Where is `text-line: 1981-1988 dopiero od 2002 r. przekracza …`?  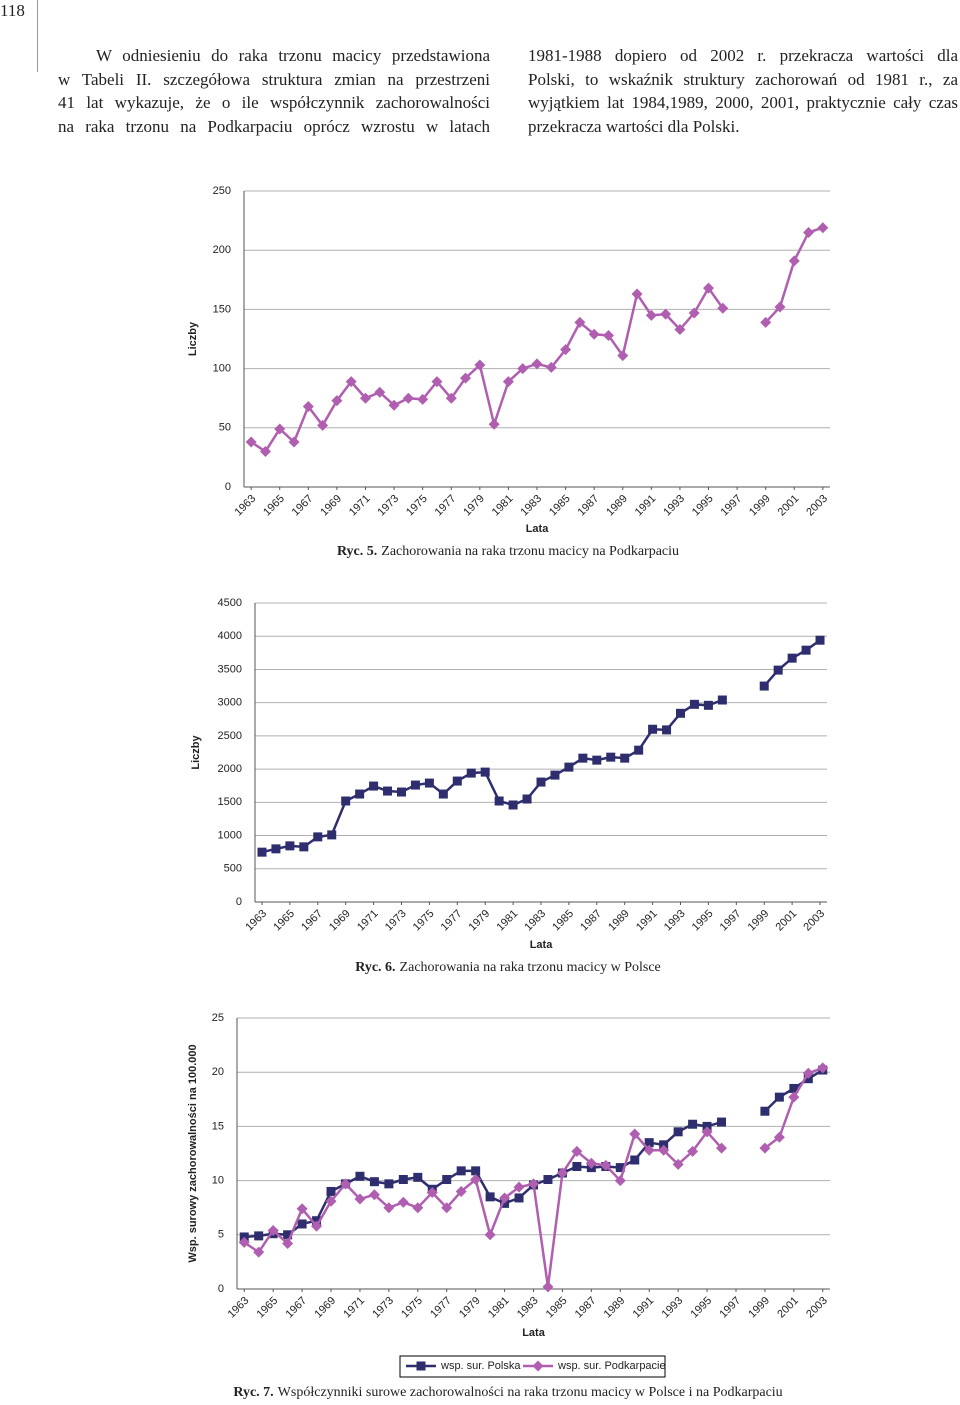 text-line: 1981-1988 dopiero od 2002 r. przekracza … is located at coordinates (743, 55).